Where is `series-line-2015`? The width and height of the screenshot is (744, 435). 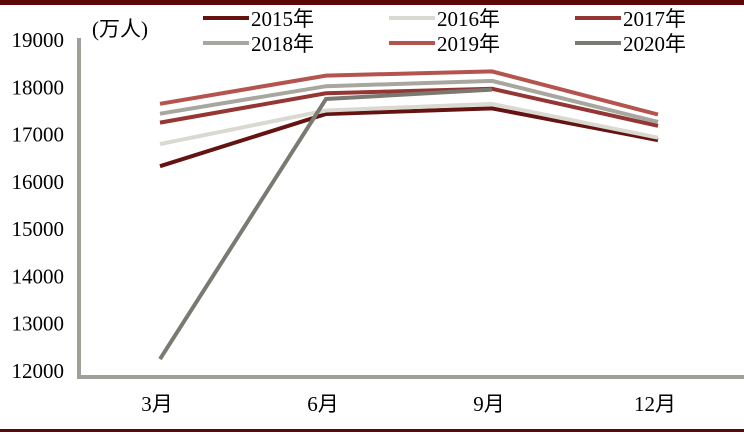
series-line-2015 is located at coordinates (409, 137).